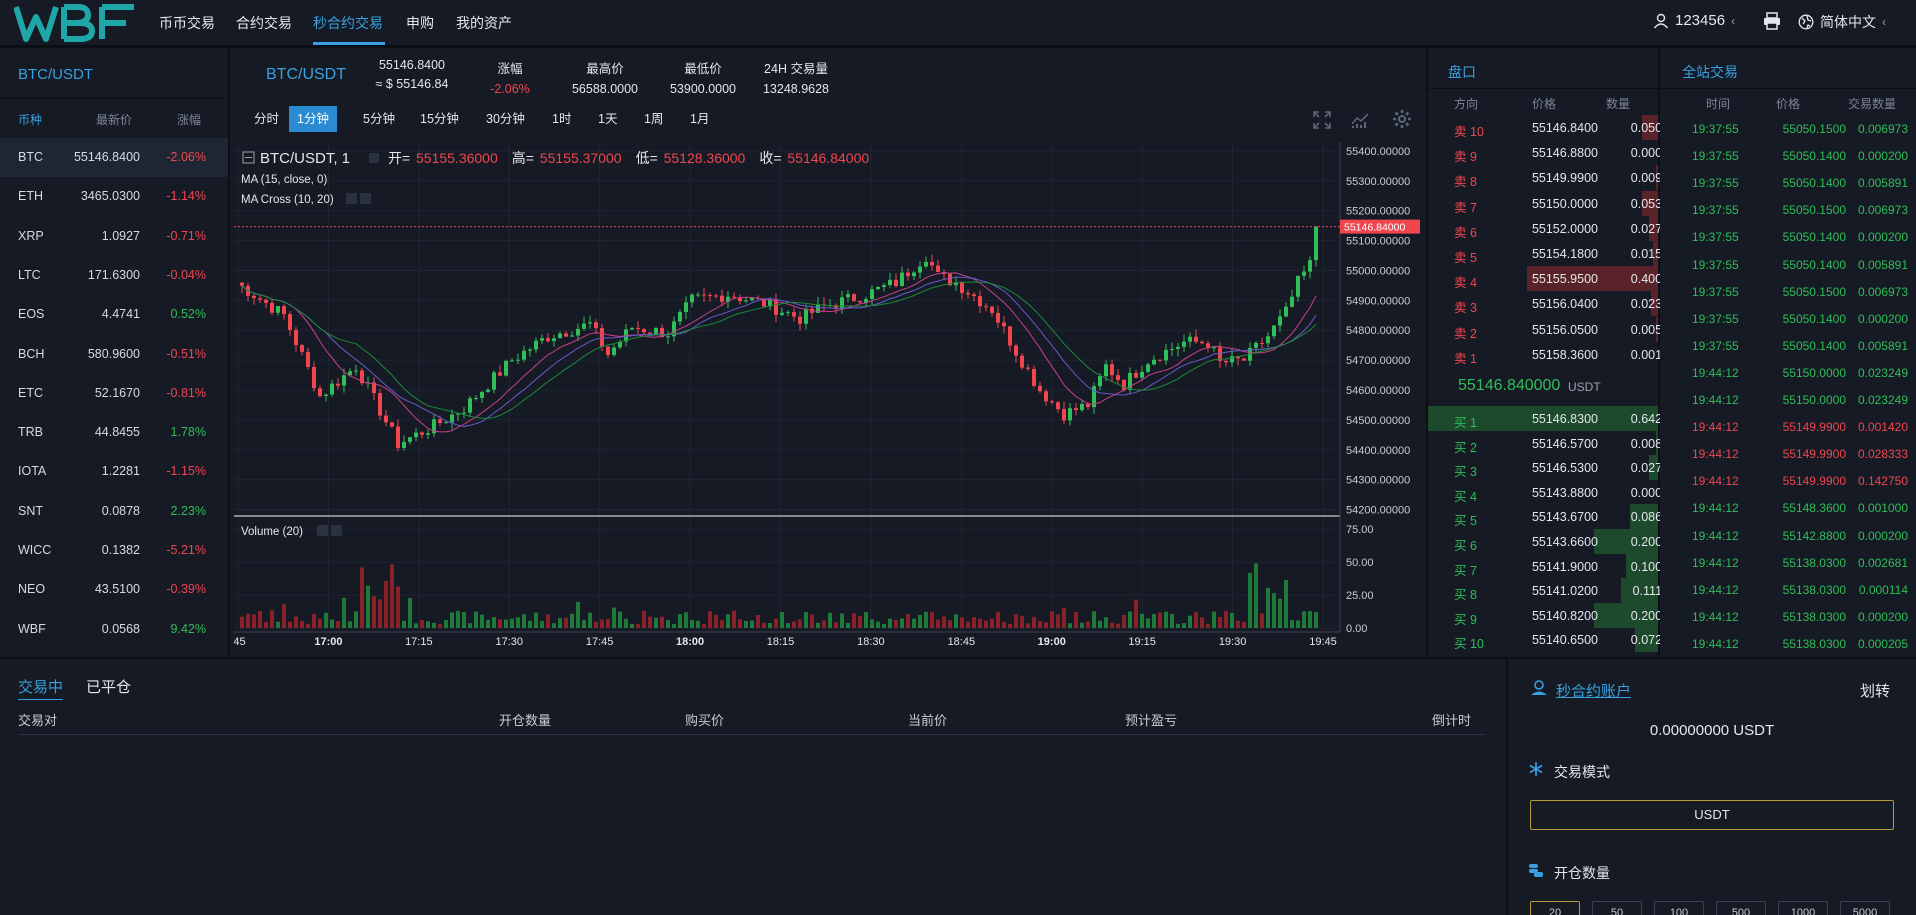  I want to click on ask-row: 卖 3 55156.0400 0.0232, so click(1548, 304).